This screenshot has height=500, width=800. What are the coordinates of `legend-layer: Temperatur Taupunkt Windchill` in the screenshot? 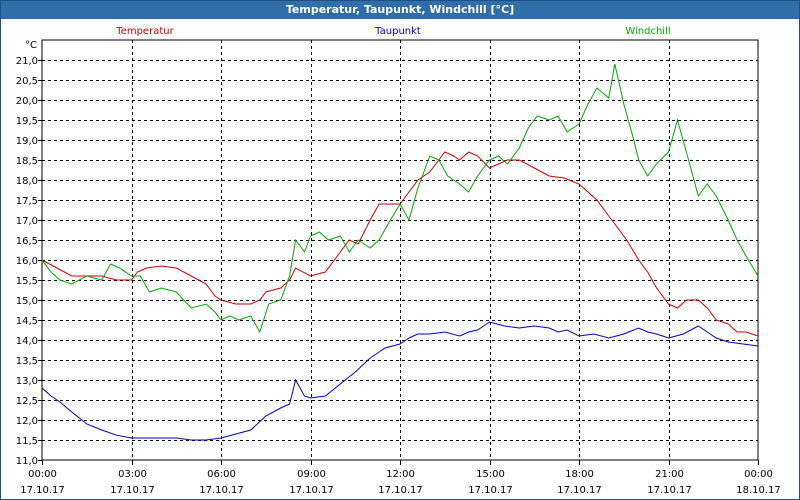 It's located at (392, 31).